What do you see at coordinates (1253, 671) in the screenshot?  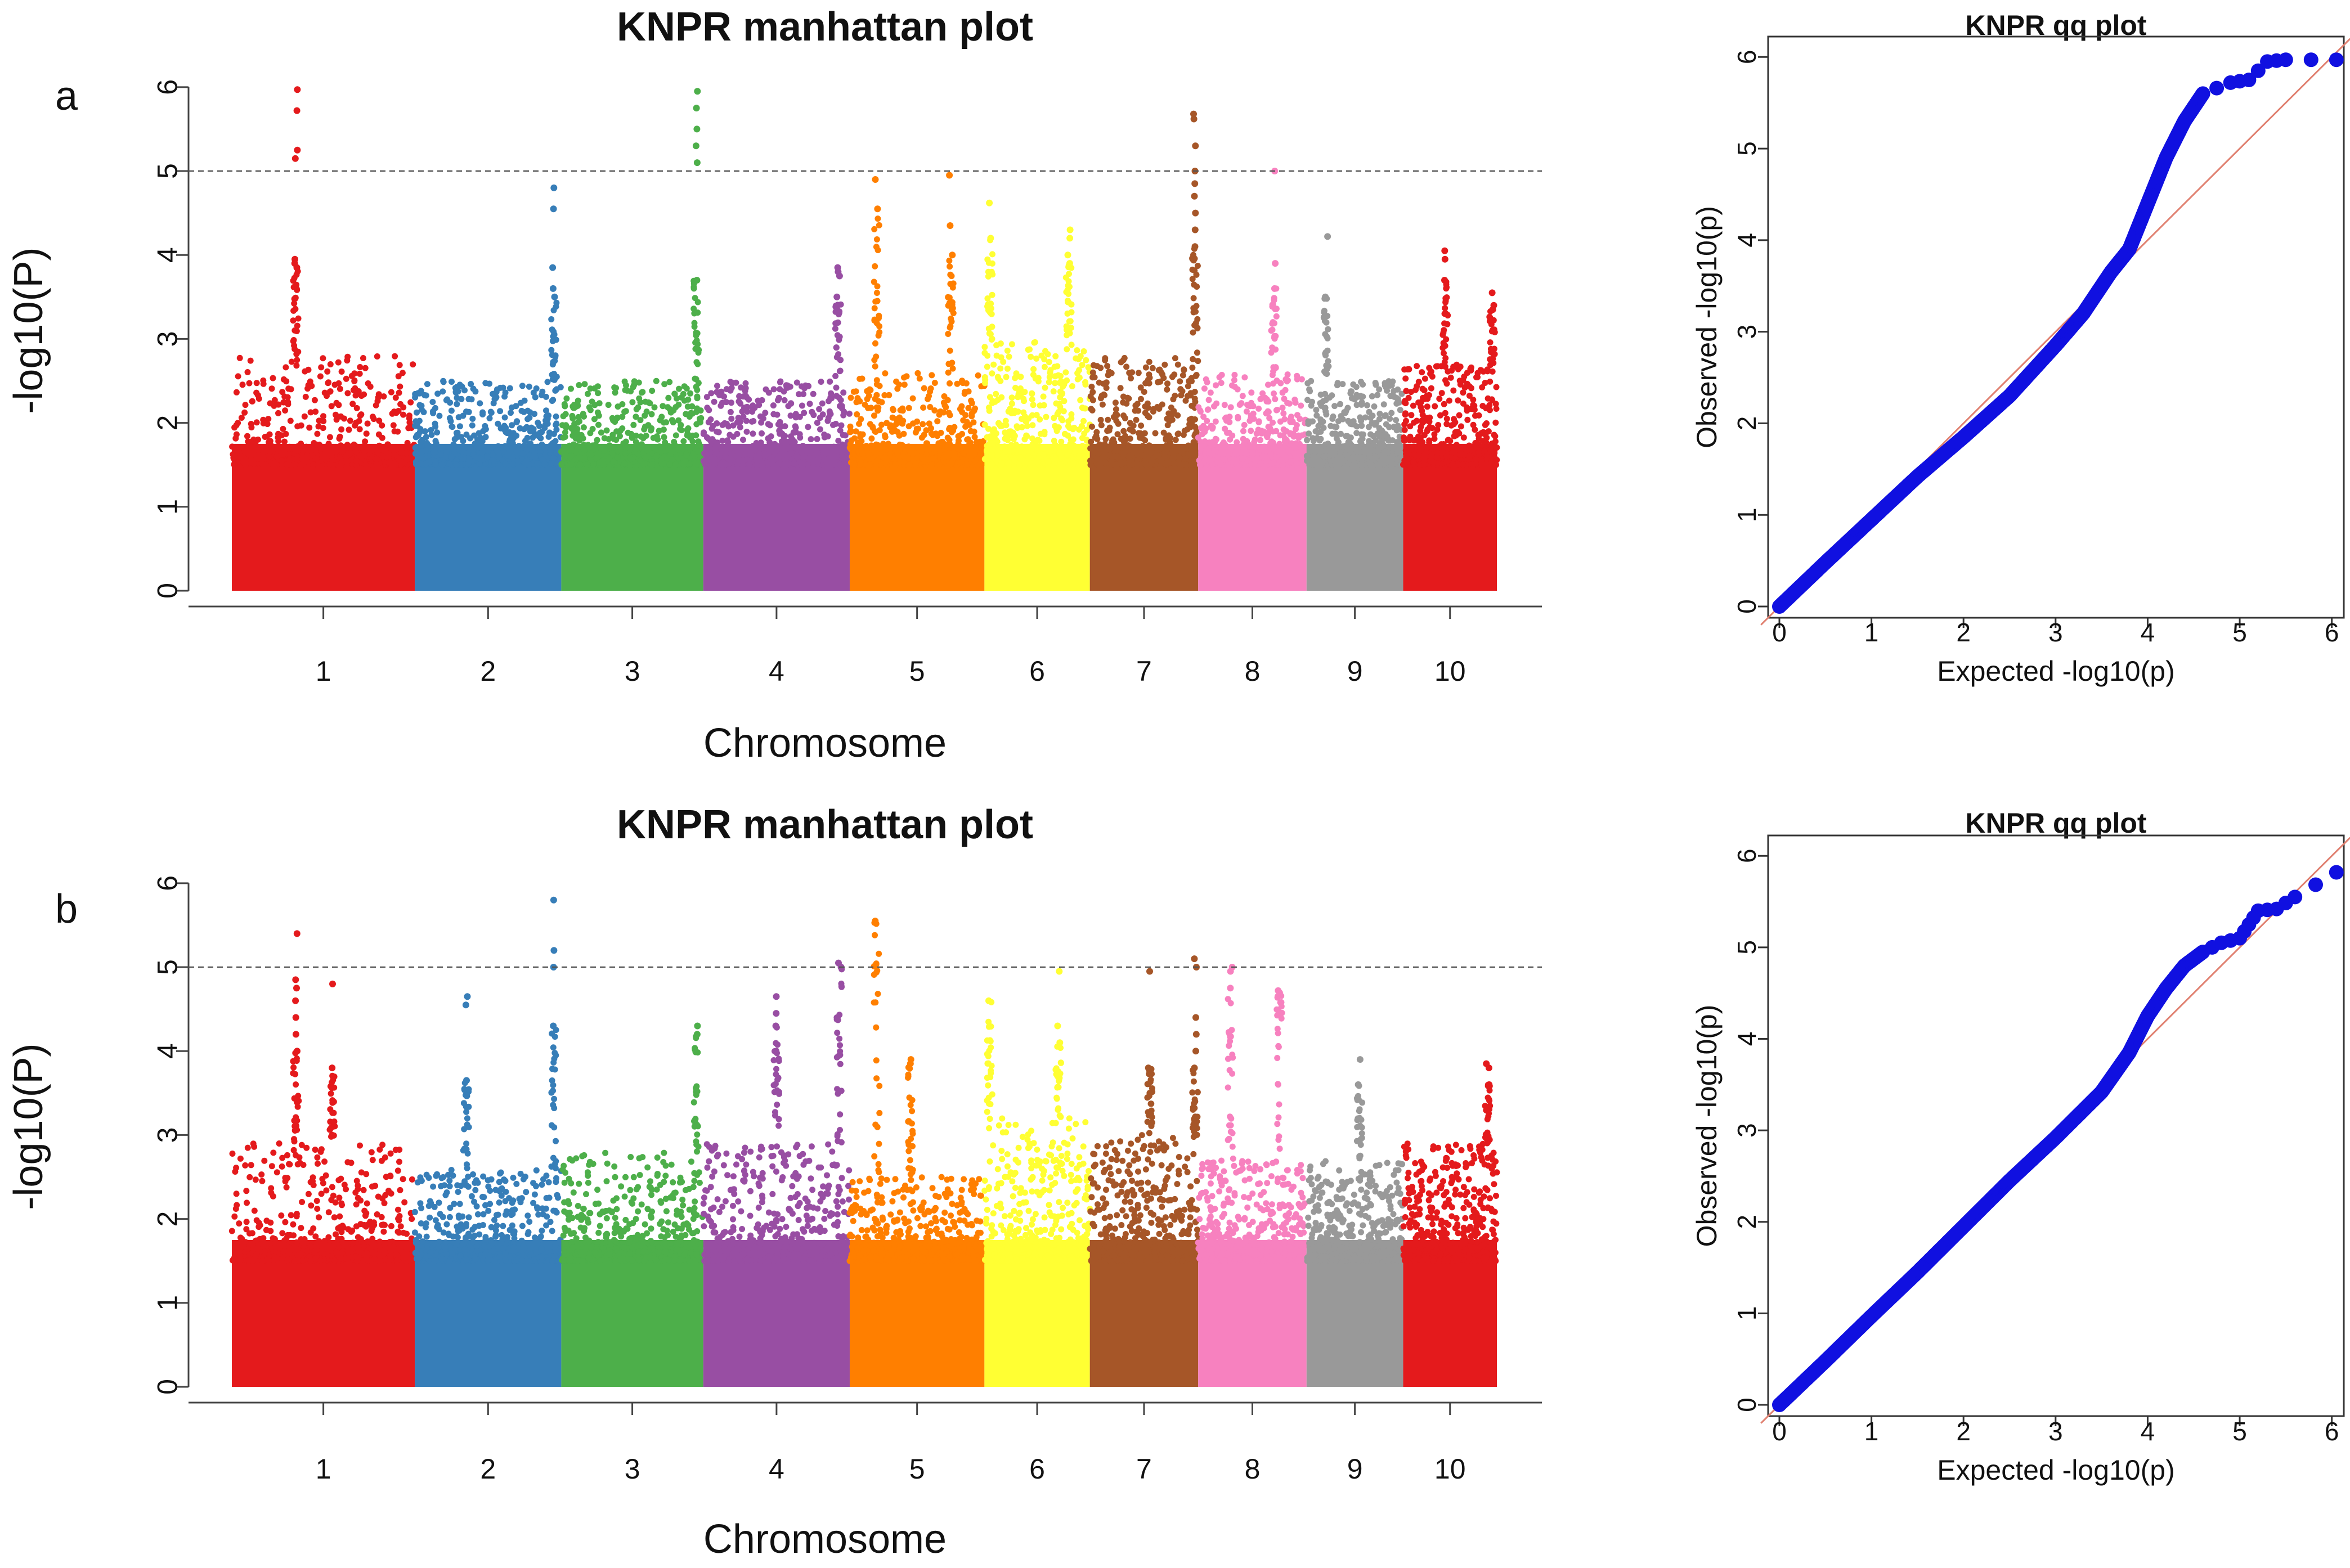 I see `x-tick-label: 8` at bounding box center [1253, 671].